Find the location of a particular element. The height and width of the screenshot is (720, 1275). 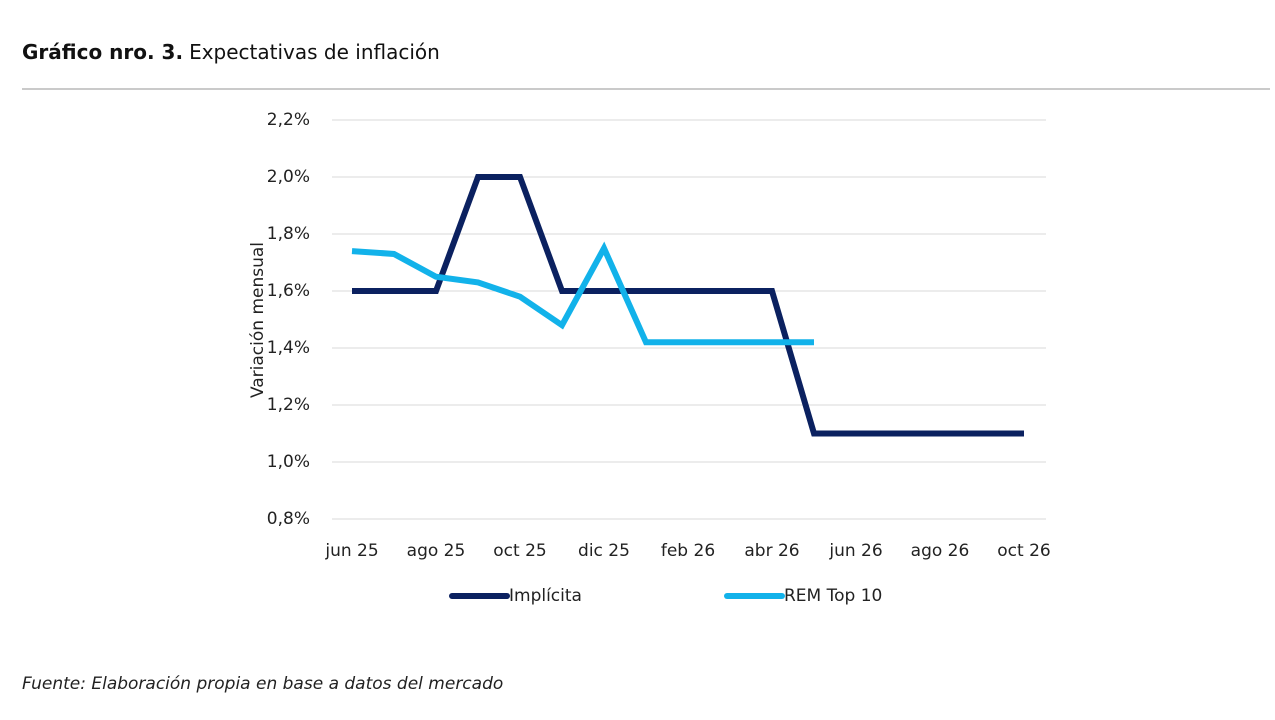

chart-title: Gráfico nro. 3. Expectativas de inflación is located at coordinates (231, 52).